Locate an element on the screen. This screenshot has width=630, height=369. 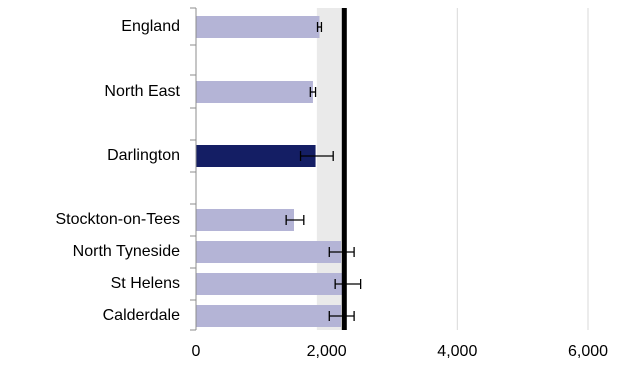
category-label: England is located at coordinates (150, 26).